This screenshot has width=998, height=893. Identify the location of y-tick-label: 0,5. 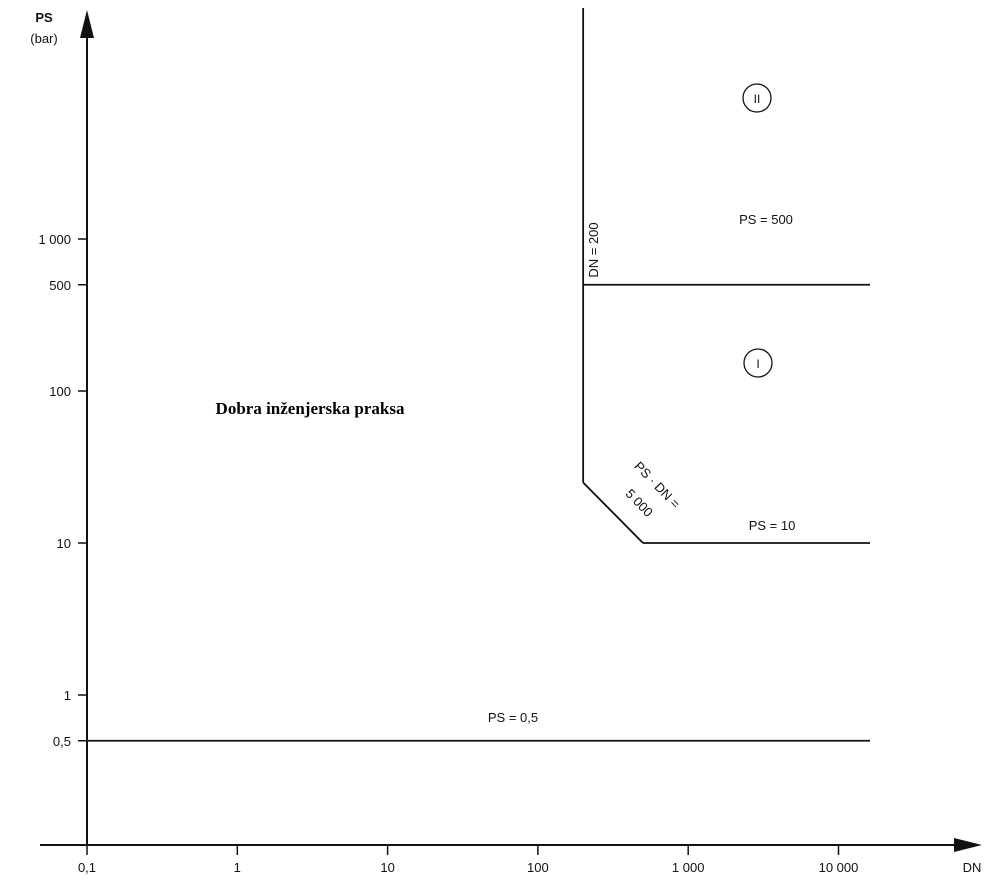
(62, 741).